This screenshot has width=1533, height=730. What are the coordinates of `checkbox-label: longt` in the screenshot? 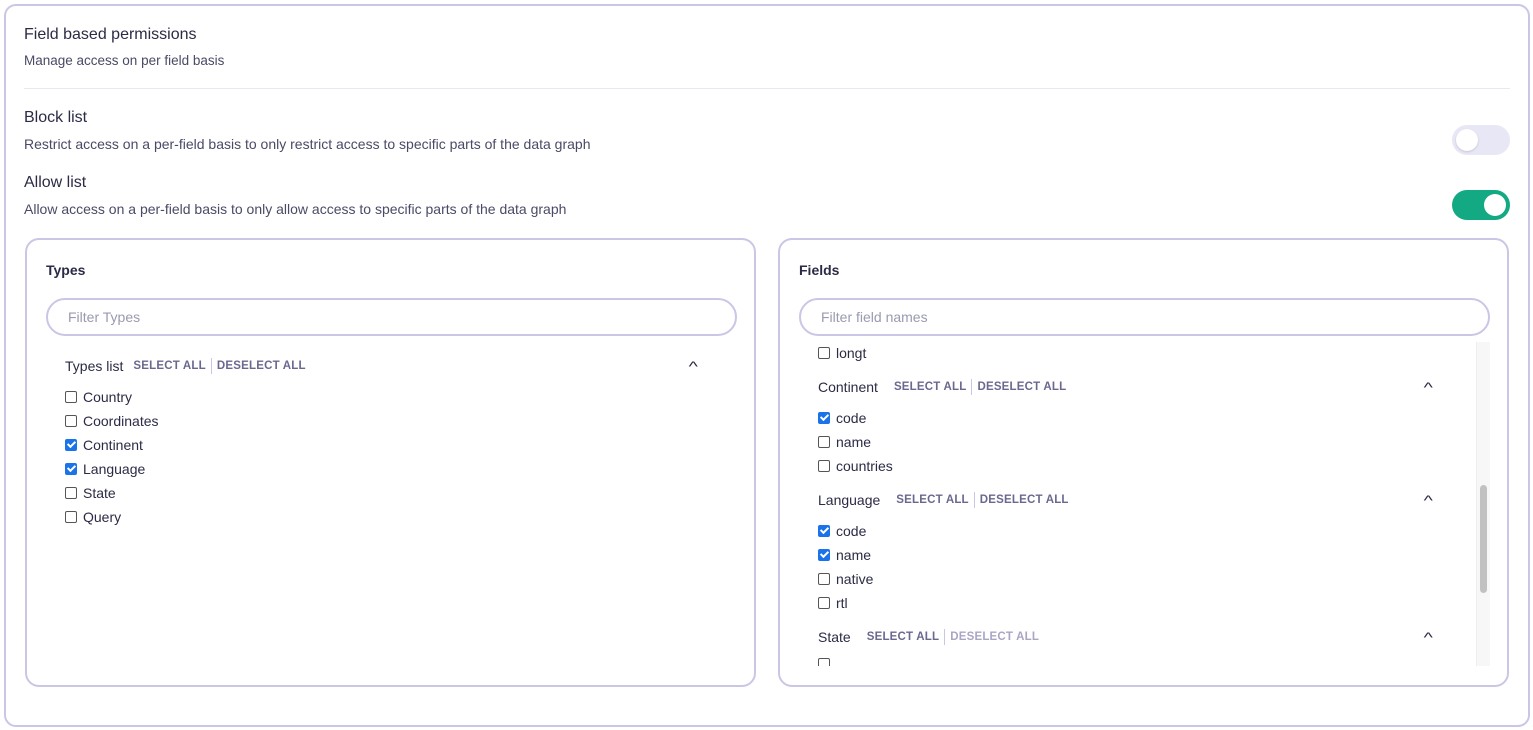 It's located at (851, 353).